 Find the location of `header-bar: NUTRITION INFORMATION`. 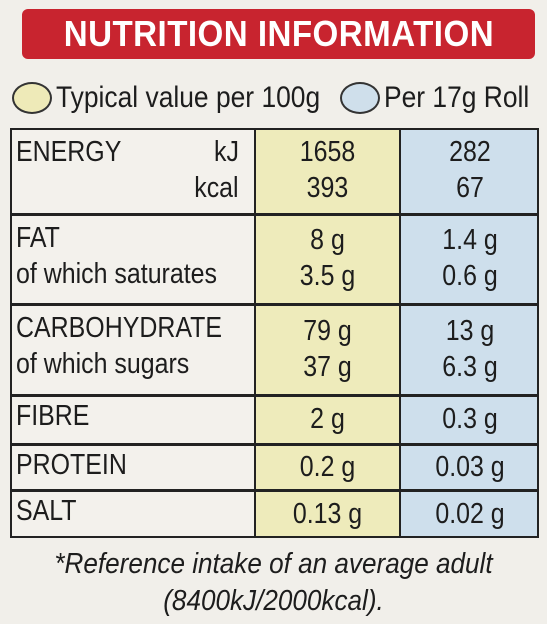

header-bar: NUTRITION INFORMATION is located at coordinates (278, 34).